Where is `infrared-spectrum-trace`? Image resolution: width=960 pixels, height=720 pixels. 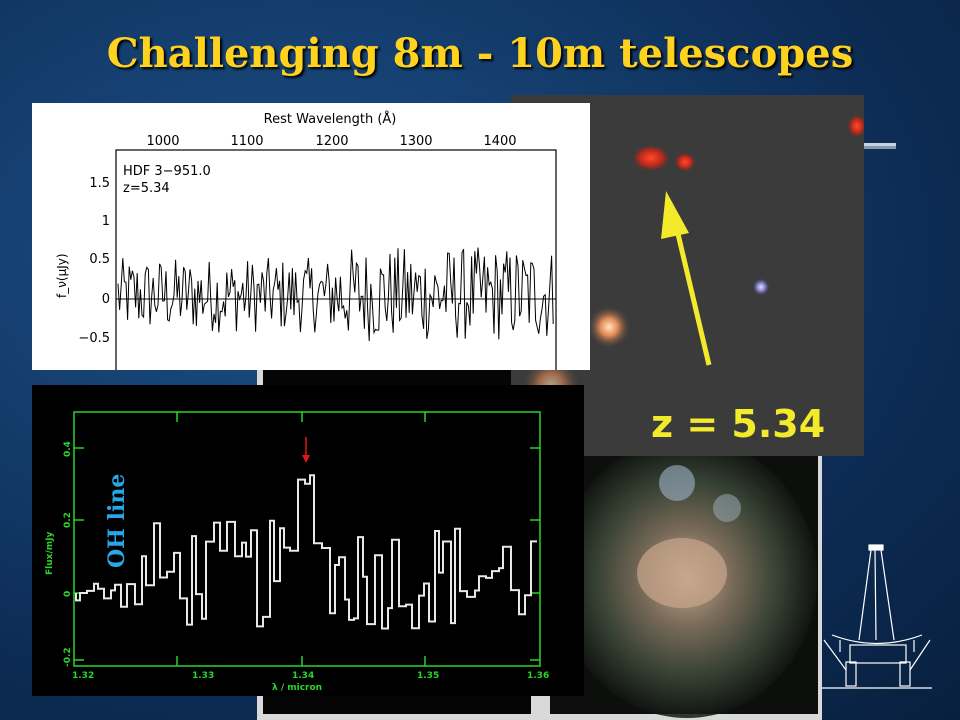
infrared-spectrum-trace is located at coordinates (306, 552).